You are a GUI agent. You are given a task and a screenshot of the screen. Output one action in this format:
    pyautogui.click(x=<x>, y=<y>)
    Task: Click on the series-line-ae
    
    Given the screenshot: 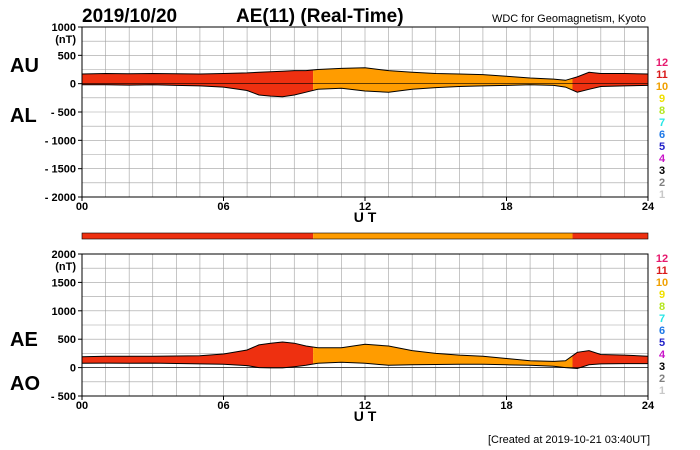 What is the action you would take?
    pyautogui.click(x=365, y=351)
    